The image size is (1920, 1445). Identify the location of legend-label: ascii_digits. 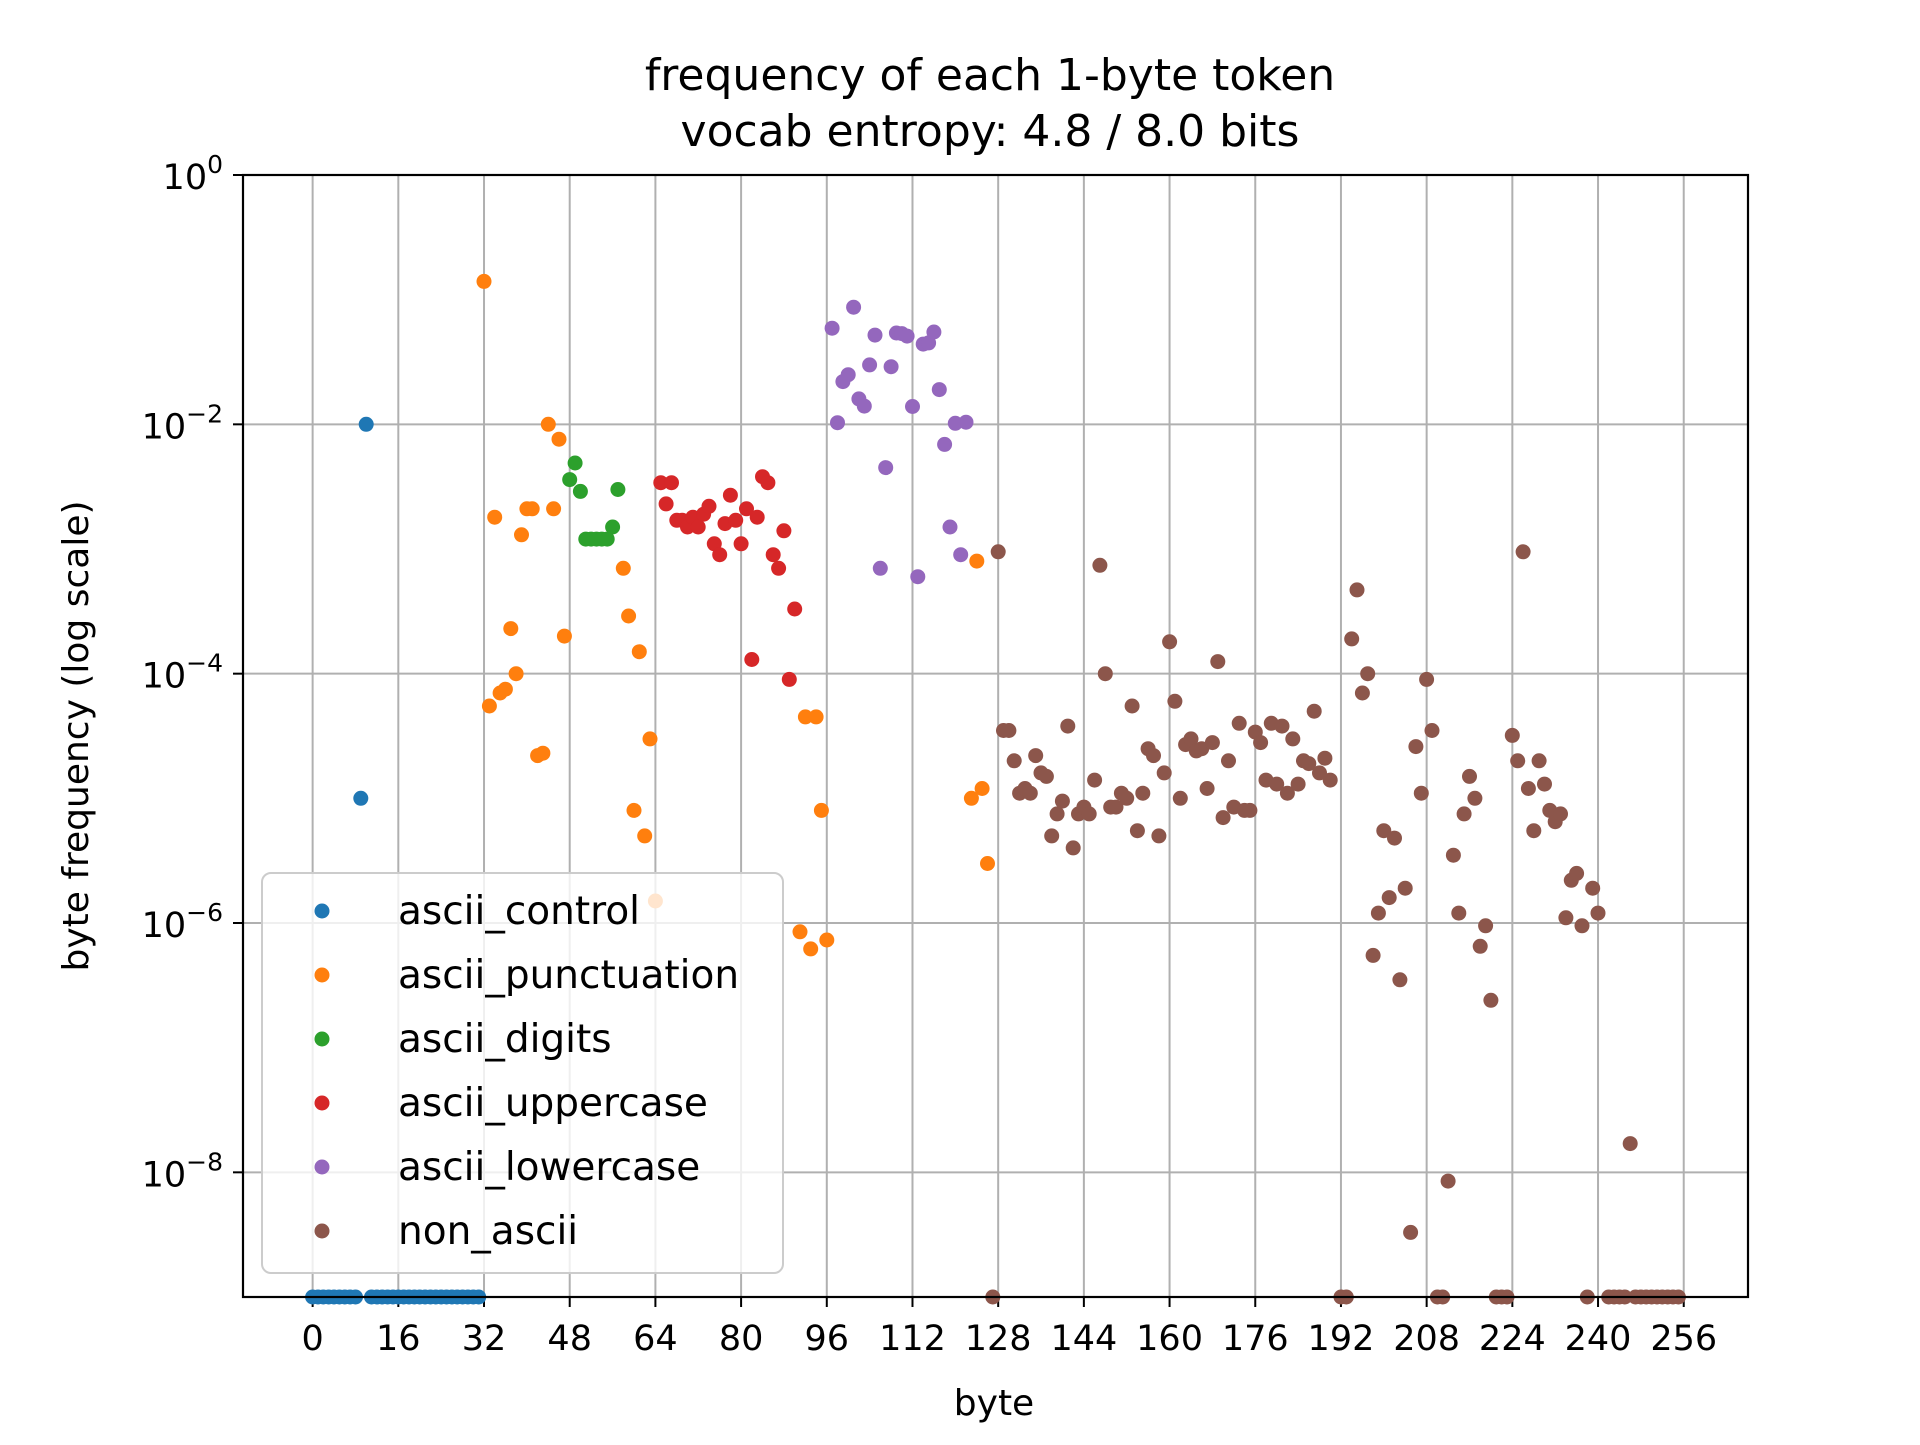
(505, 1039).